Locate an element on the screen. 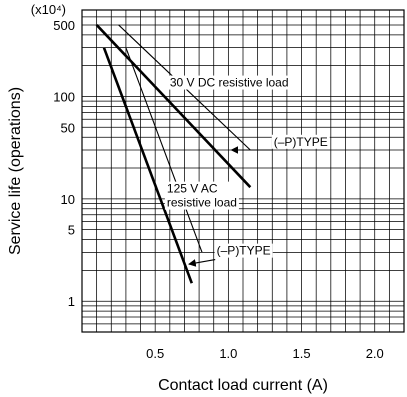 The width and height of the screenshot is (407, 397). x-tick-label: 1.0 is located at coordinates (228, 353).